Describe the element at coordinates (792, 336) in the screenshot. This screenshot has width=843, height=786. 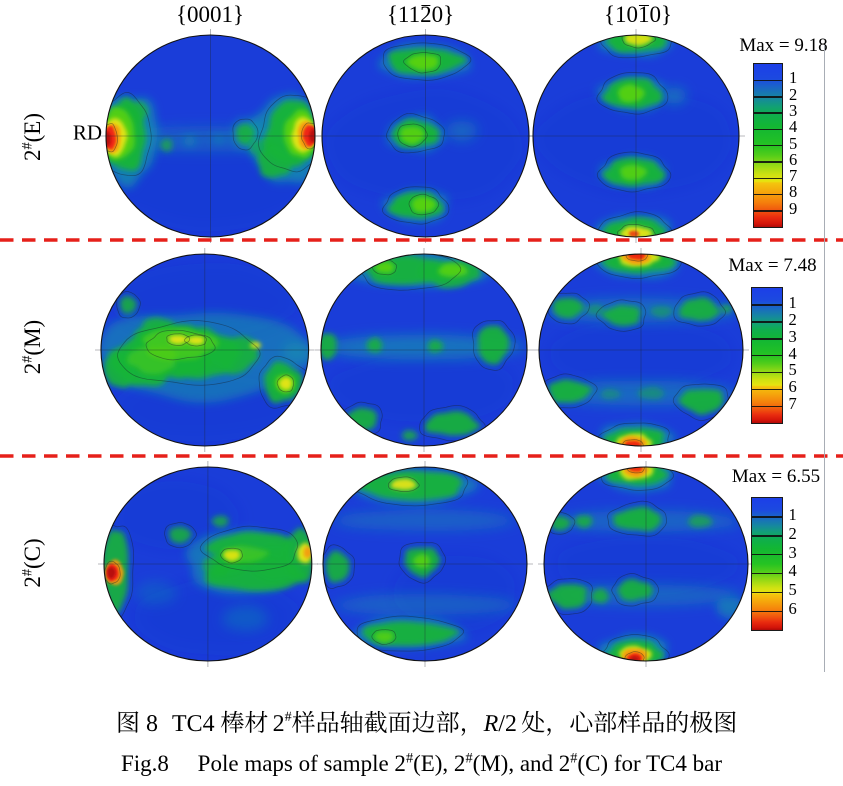
I see `colorbar-tick-label: 3` at that location.